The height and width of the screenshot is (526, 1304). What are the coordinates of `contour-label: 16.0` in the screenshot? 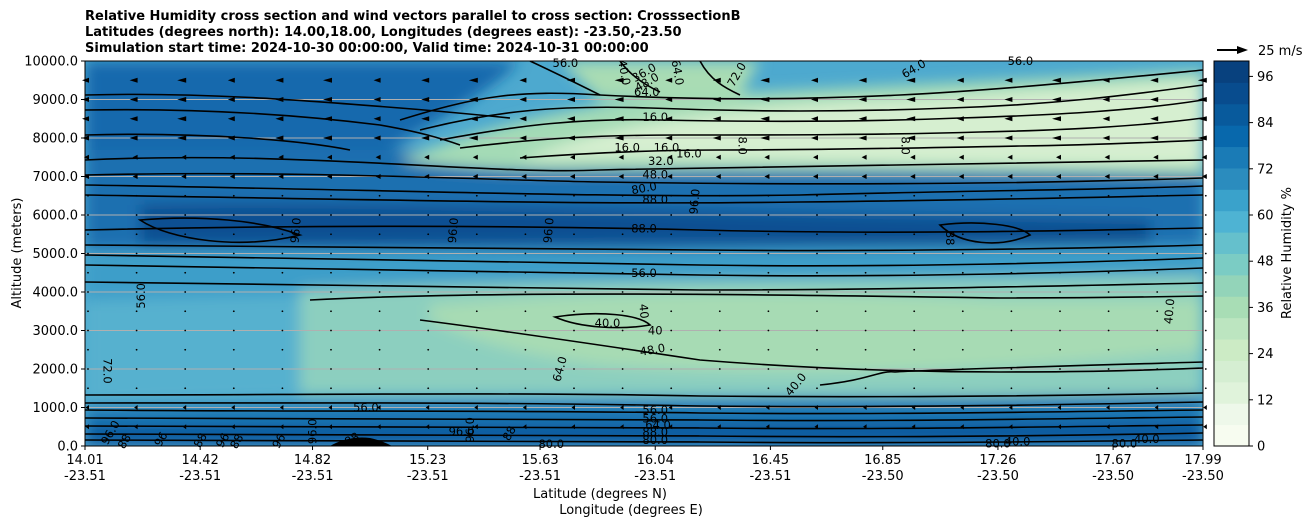 It's located at (627, 148).